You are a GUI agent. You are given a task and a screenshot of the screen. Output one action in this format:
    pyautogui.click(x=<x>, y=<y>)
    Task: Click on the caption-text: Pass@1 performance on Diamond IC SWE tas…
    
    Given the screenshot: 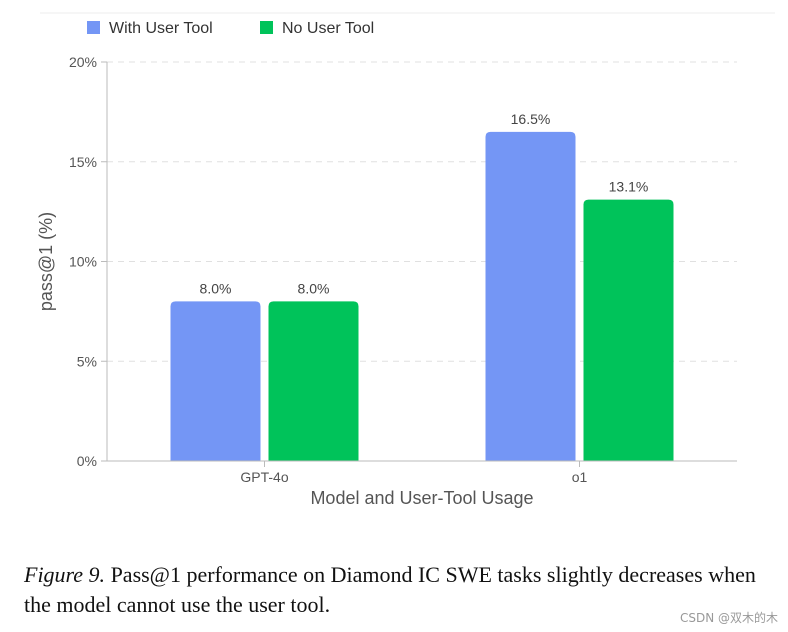 What is the action you would take?
    pyautogui.click(x=390, y=589)
    